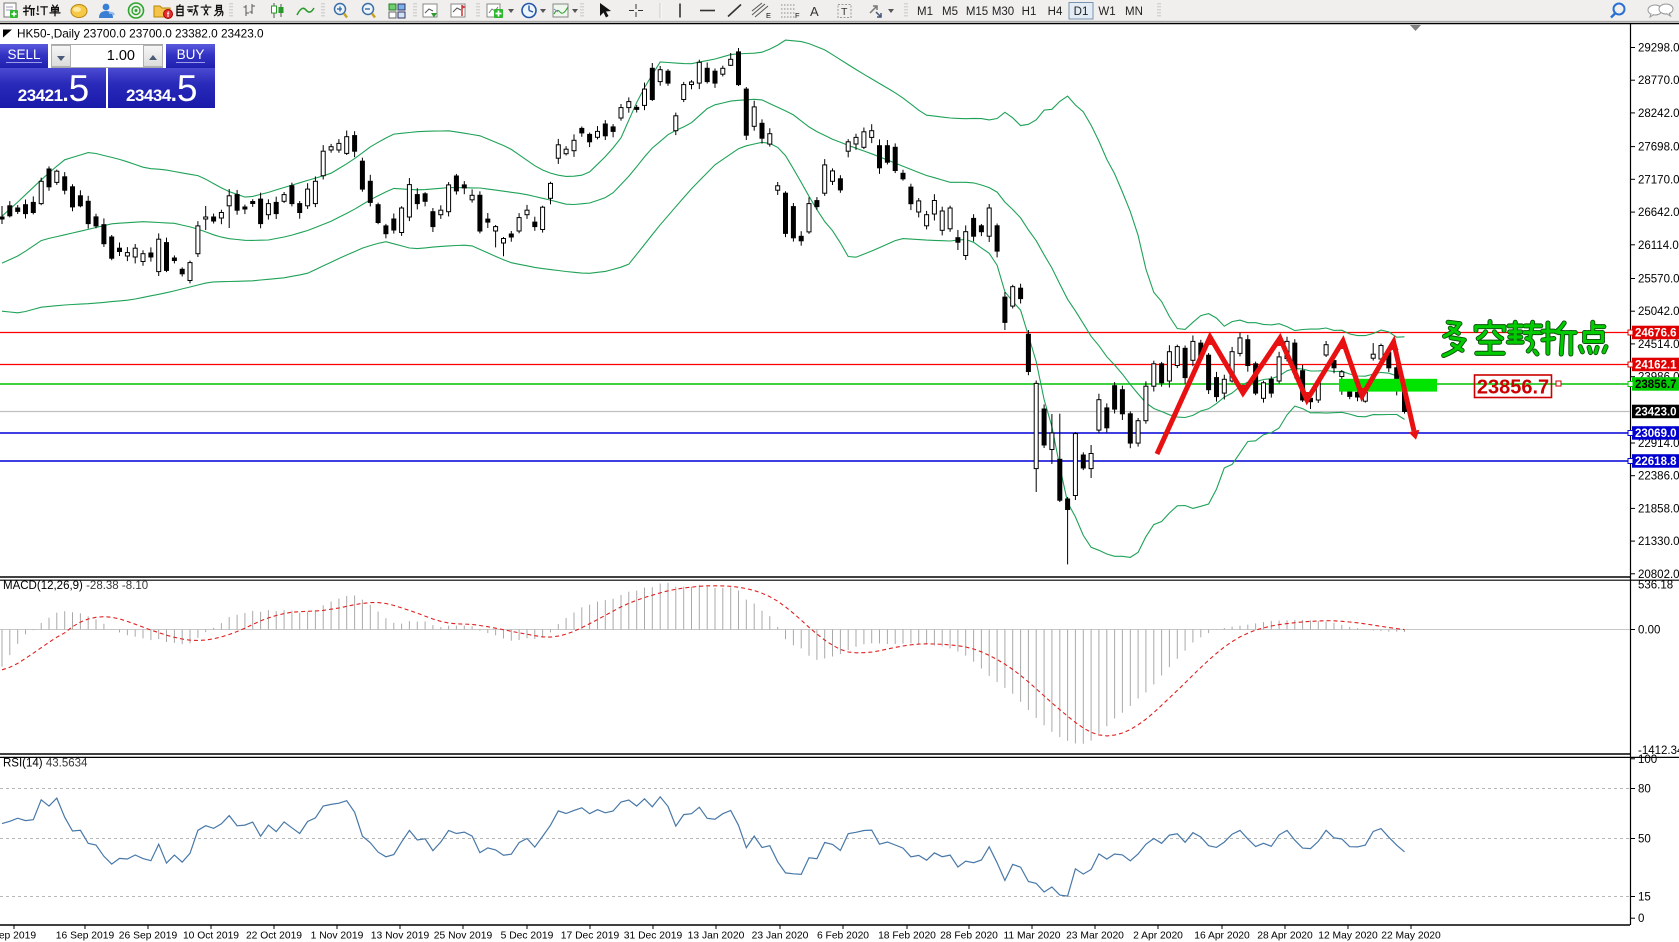 The image size is (1679, 942). I want to click on svg-text: 21858.0, so click(1658, 509).